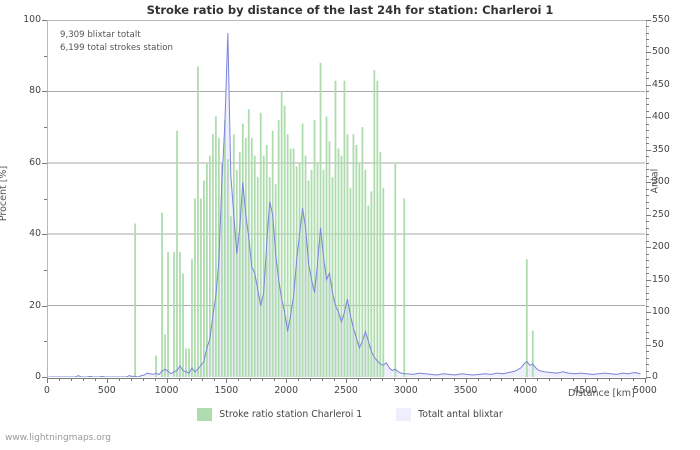  I want to click on y-tick-label-left: 100, so click(32, 19).